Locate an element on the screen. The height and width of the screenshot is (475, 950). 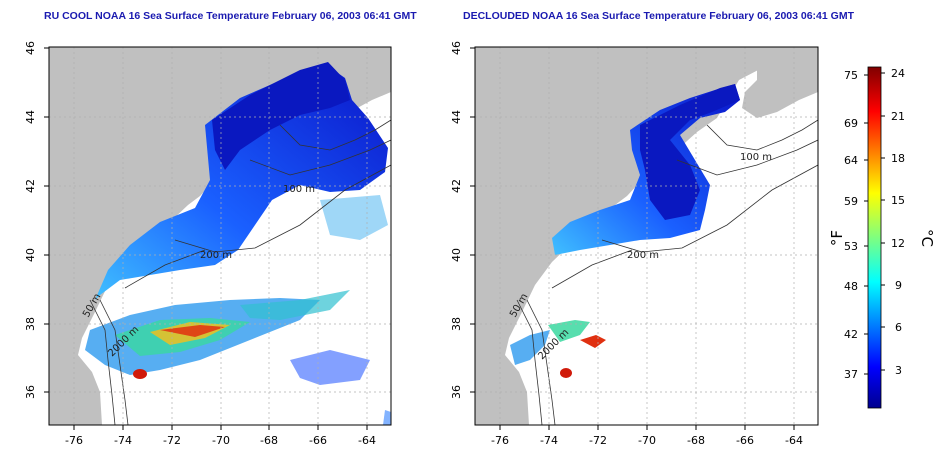
right-lon-label: -72 is located at coordinates (598, 440).